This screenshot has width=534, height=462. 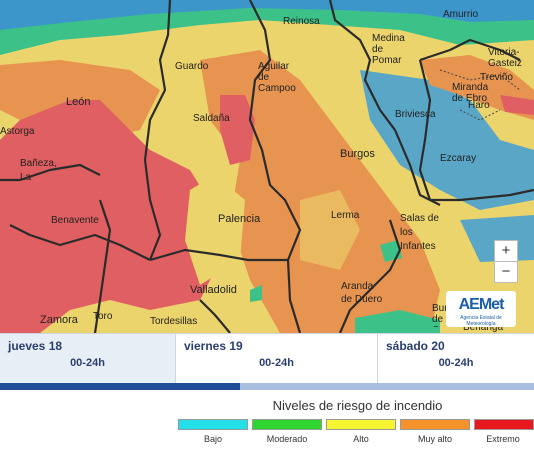 What do you see at coordinates (388, 49) in the screenshot?
I see `city-medina-de-pomar: Medina de Pomar` at bounding box center [388, 49].